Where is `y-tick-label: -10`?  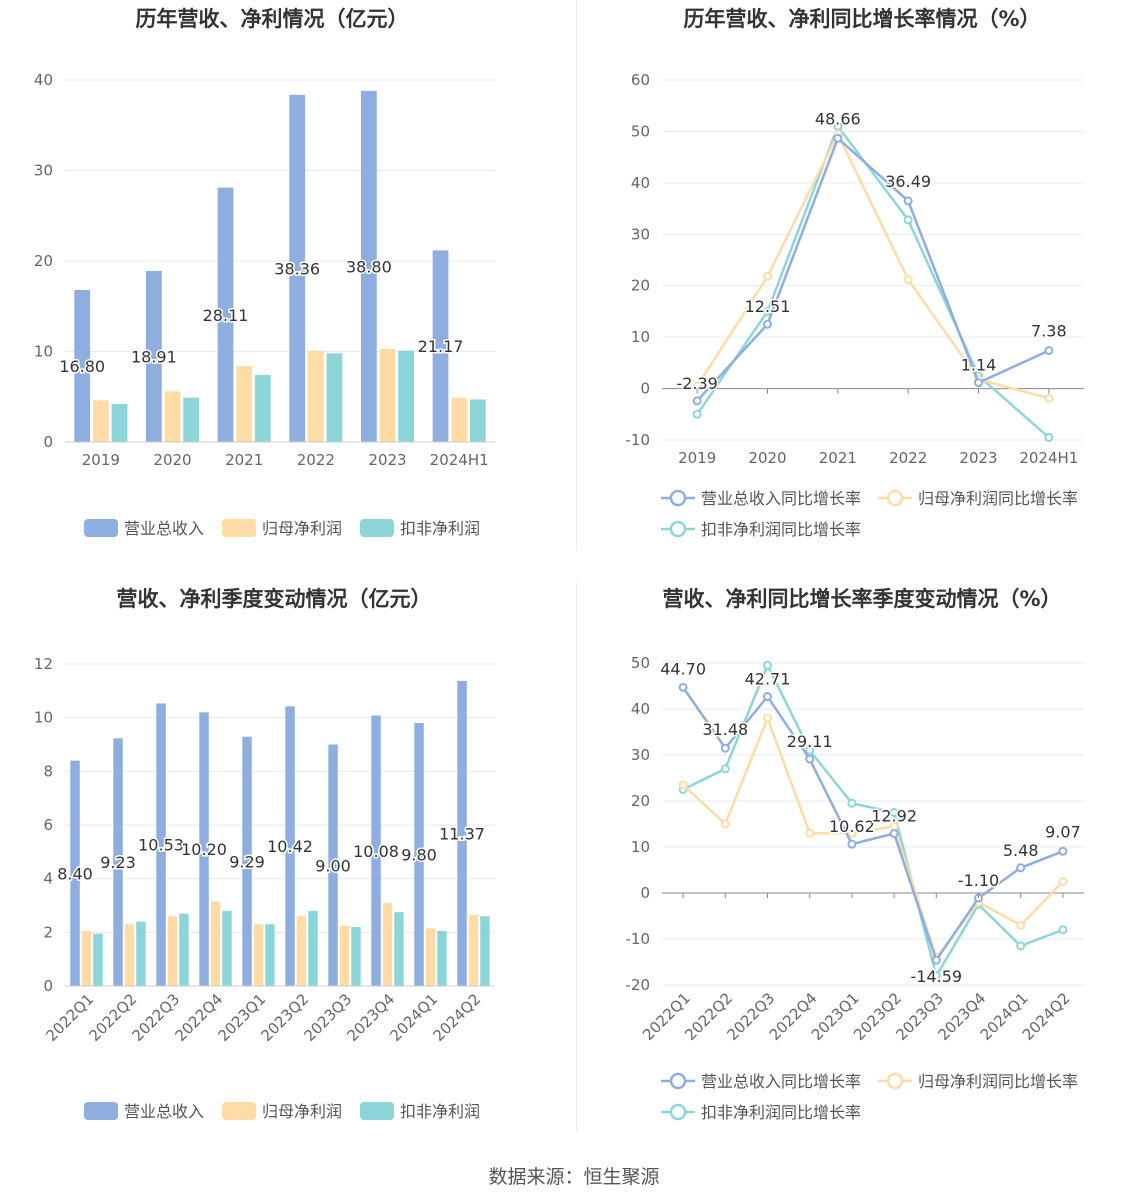 y-tick-label: -10 is located at coordinates (638, 440).